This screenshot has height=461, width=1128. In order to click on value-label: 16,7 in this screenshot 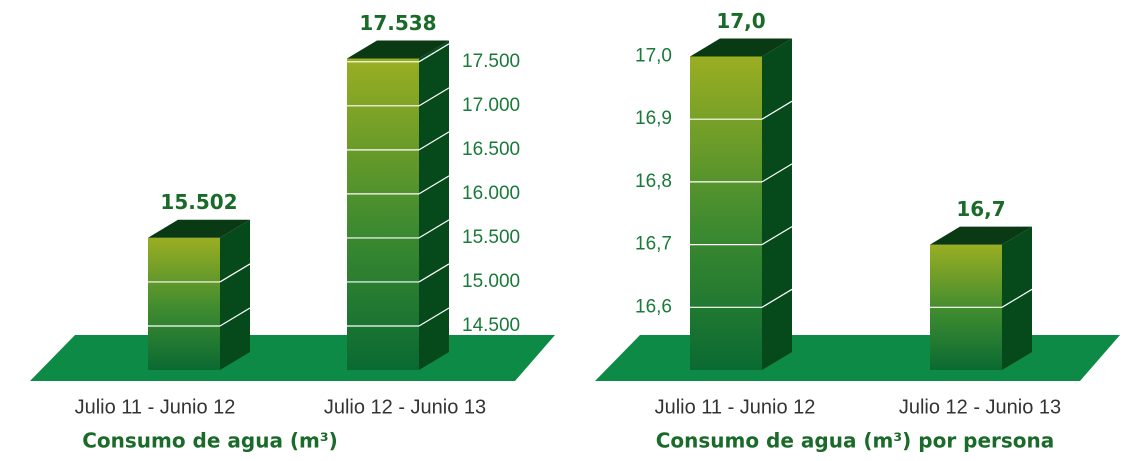, I will do `click(980, 209)`.